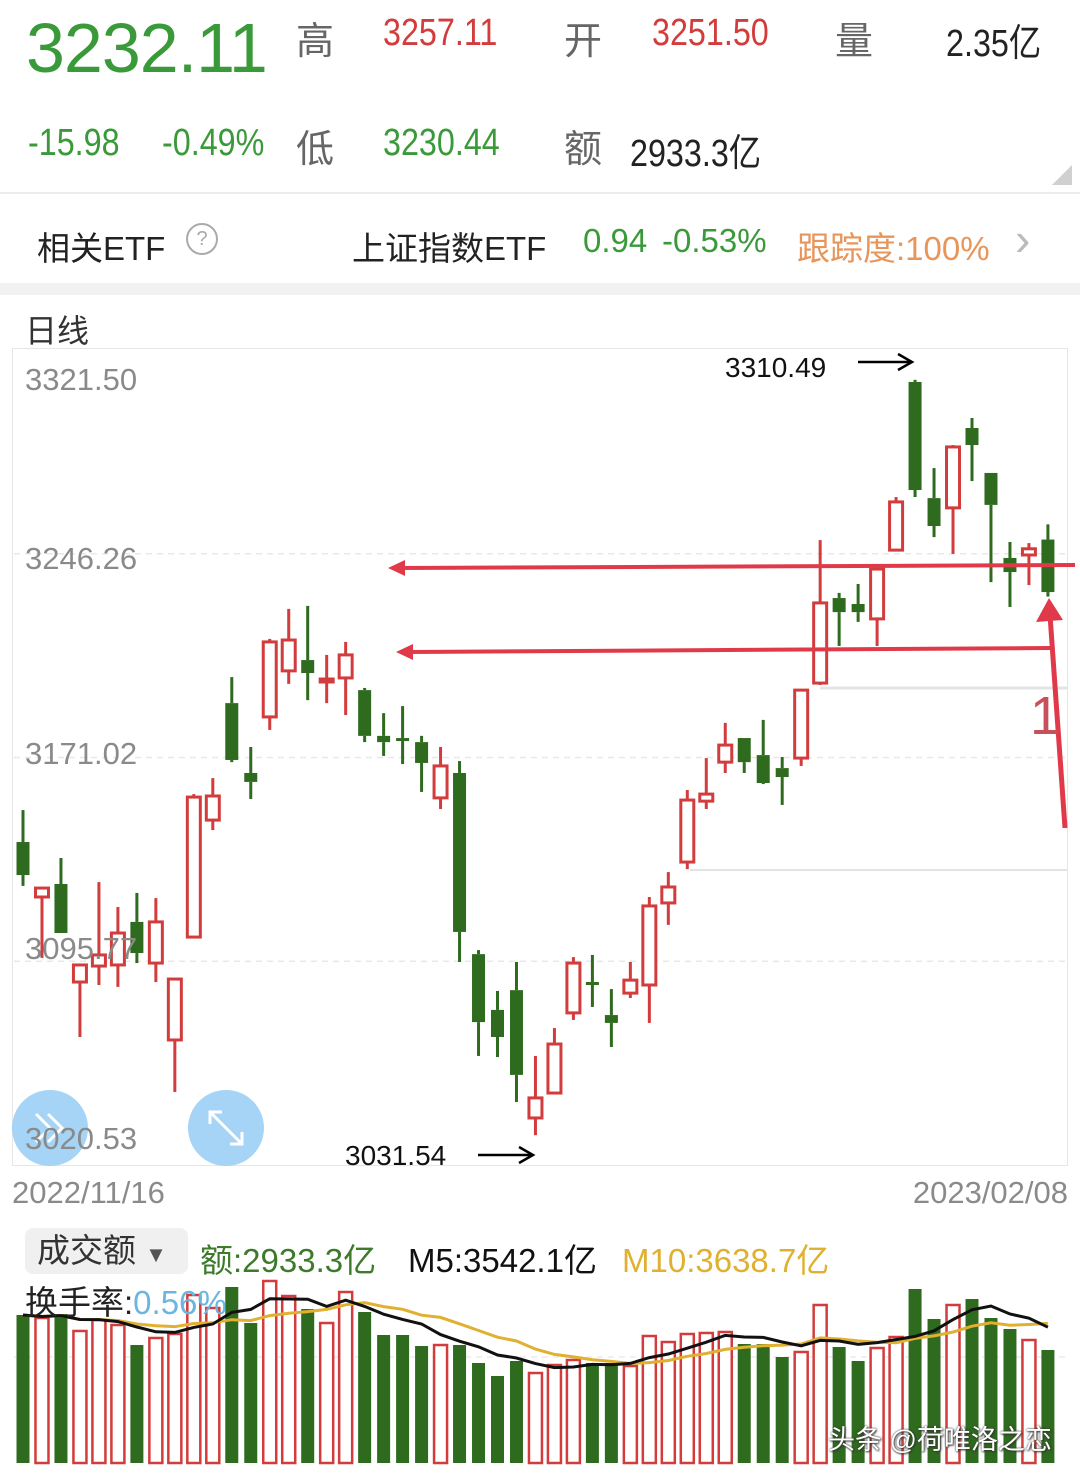  What do you see at coordinates (202, 239) in the screenshot?
I see `help-icon: ?` at bounding box center [202, 239].